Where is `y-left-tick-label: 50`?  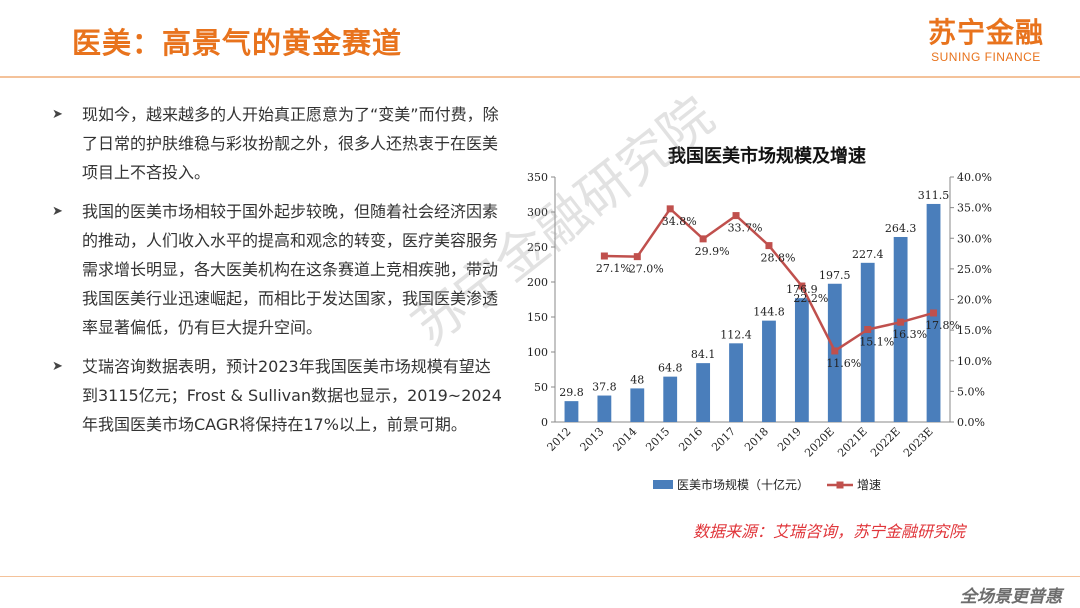 y-left-tick-label: 50 is located at coordinates (541, 387).